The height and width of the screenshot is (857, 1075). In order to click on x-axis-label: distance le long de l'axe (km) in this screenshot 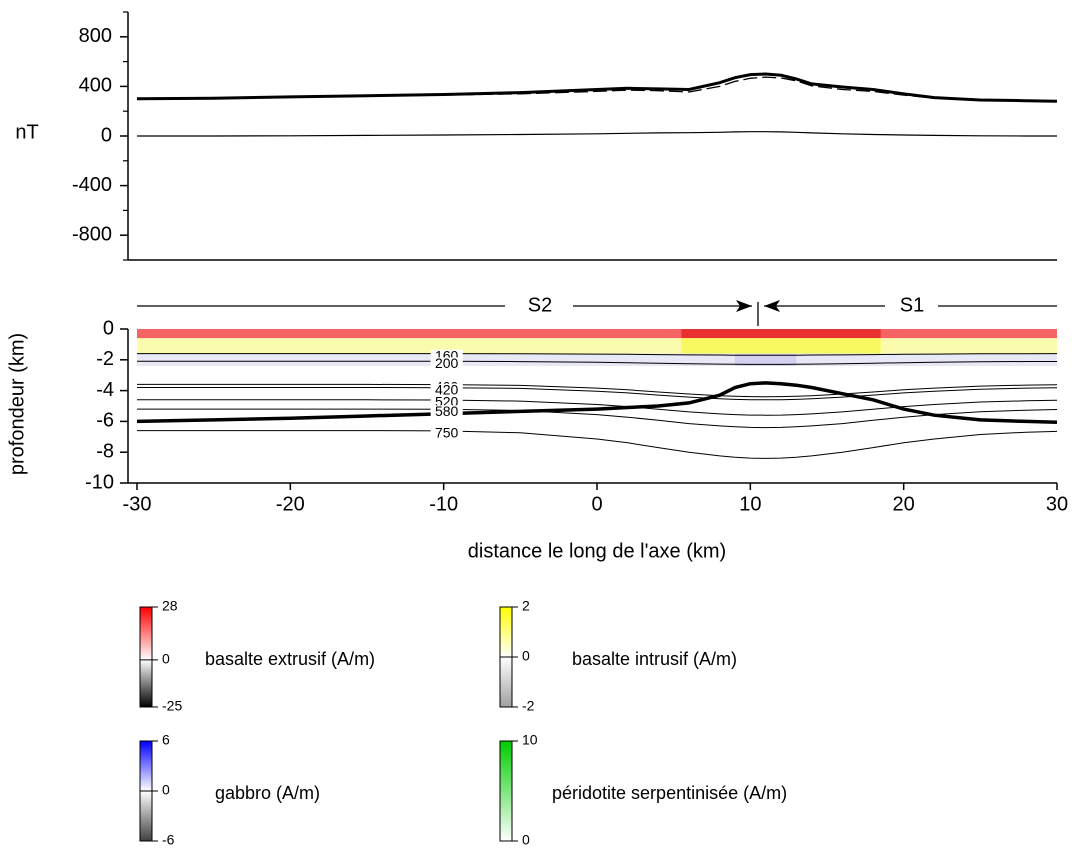, I will do `click(597, 551)`.